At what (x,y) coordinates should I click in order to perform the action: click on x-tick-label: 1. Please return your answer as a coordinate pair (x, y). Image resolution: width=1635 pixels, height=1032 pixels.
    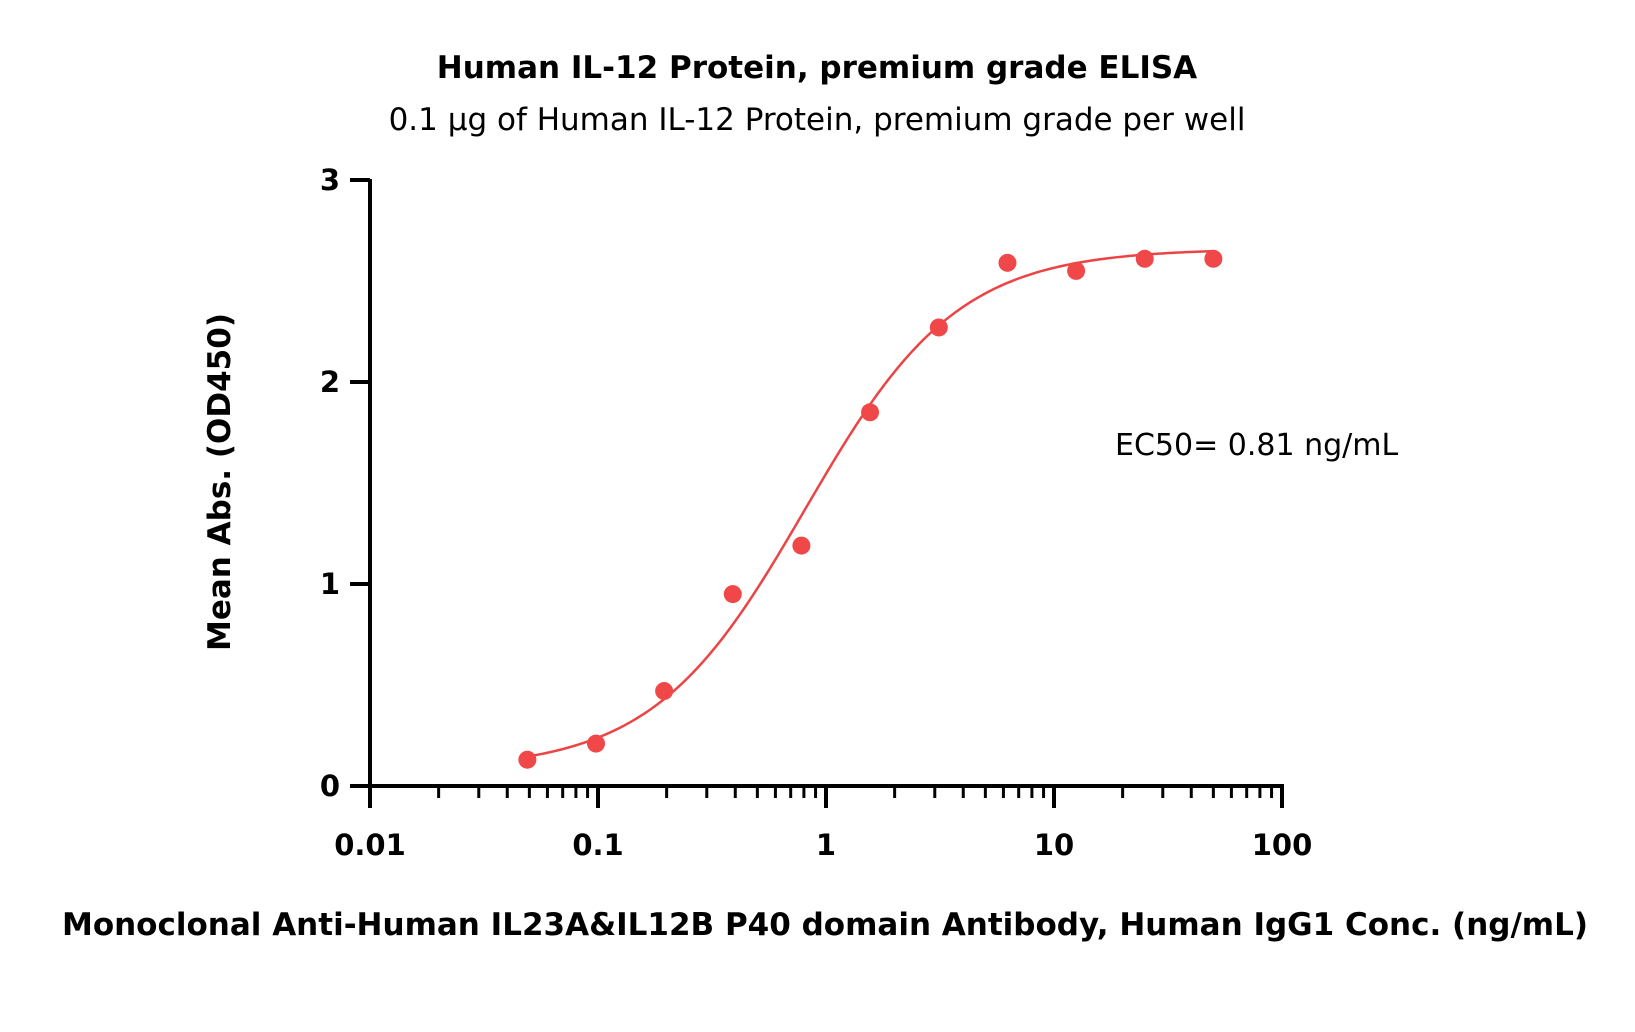
    Looking at the image, I should click on (826, 845).